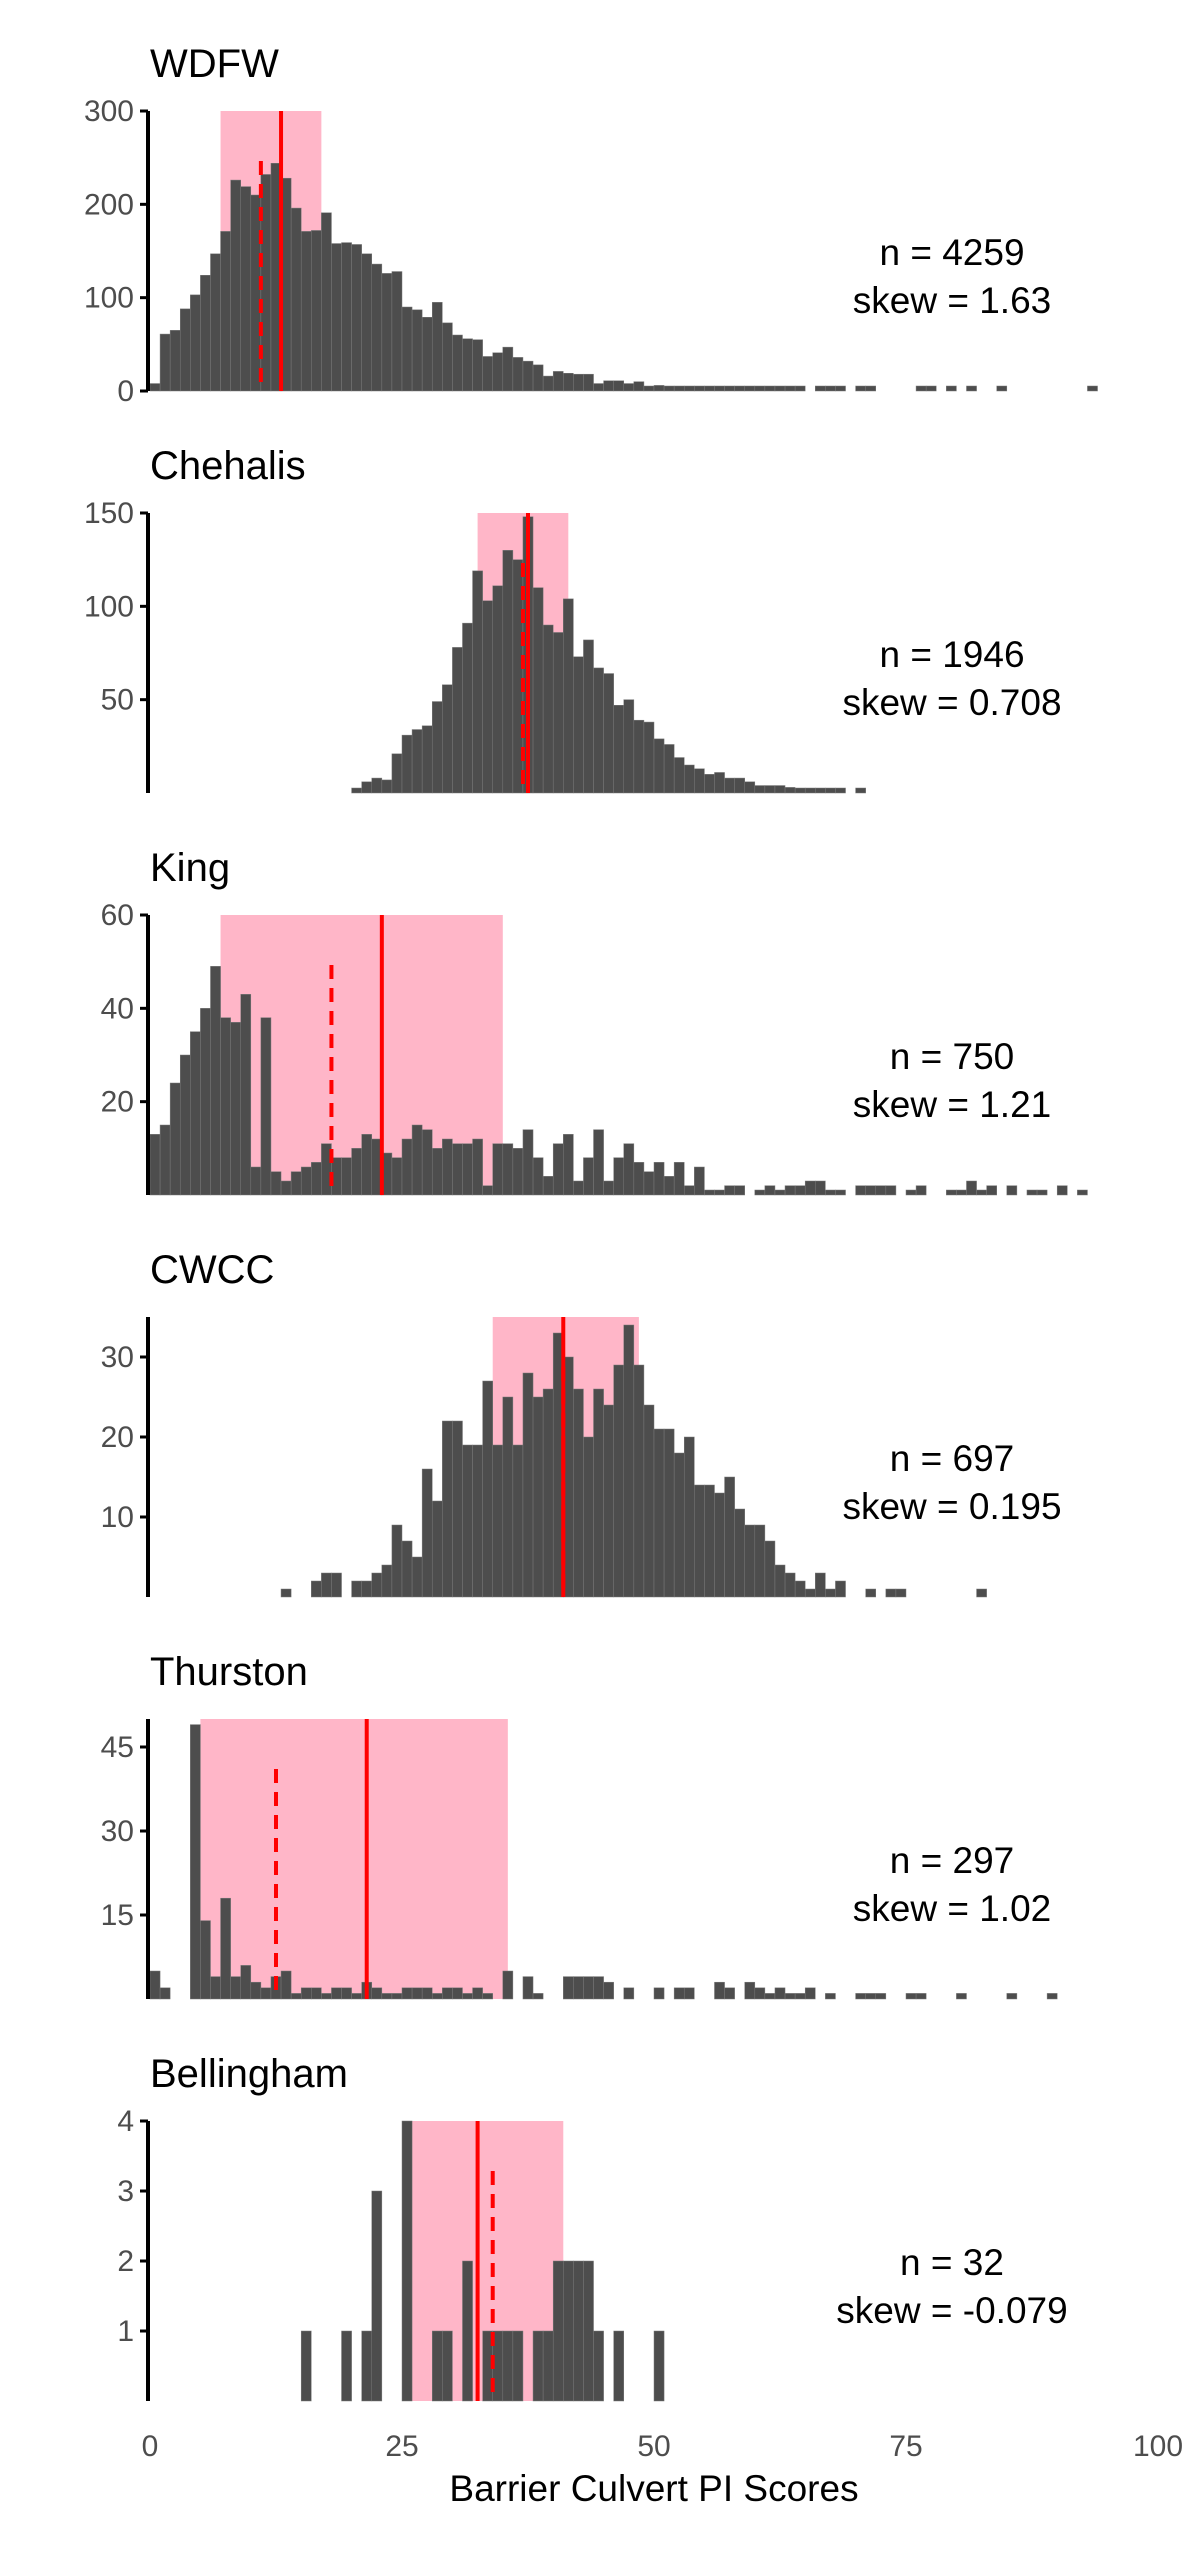 This screenshot has height=2550, width=1200. I want to click on histogram-panel: Bellingham 1 2 3 4 n = 32 skew = -0.079, so click(592, 2227).